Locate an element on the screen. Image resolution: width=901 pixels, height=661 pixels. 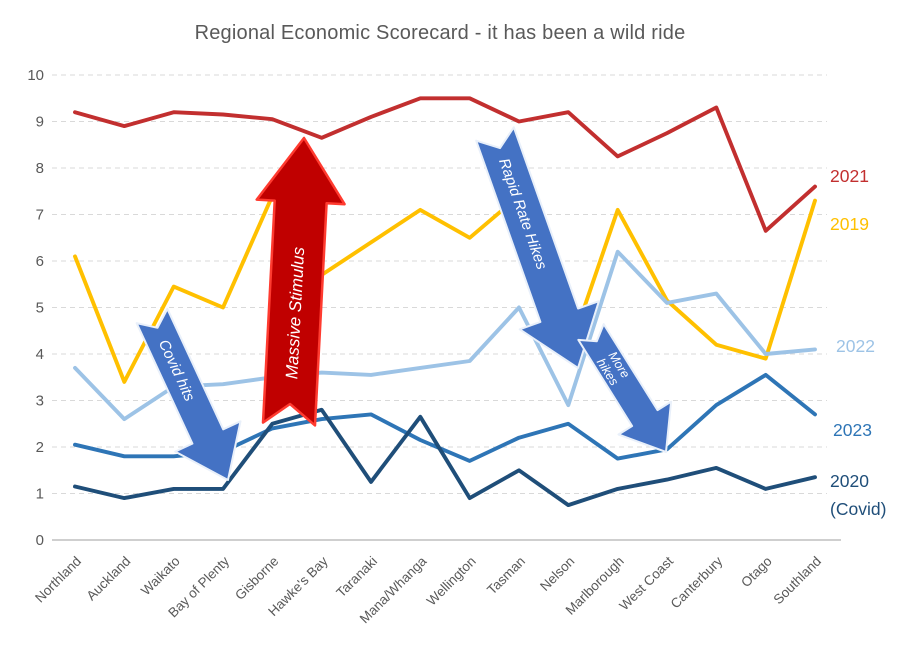
y-axis-tick-label: 2 is located at coordinates (40, 447).